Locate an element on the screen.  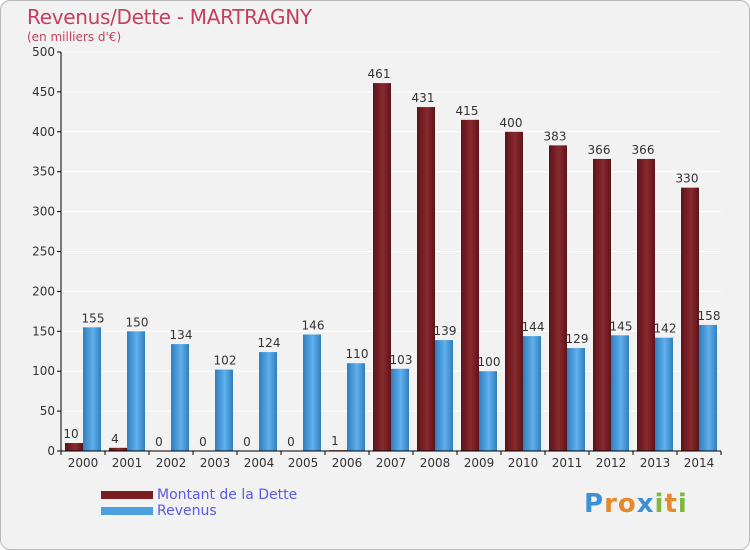
data-label-dette: 461 is located at coordinates (379, 74).